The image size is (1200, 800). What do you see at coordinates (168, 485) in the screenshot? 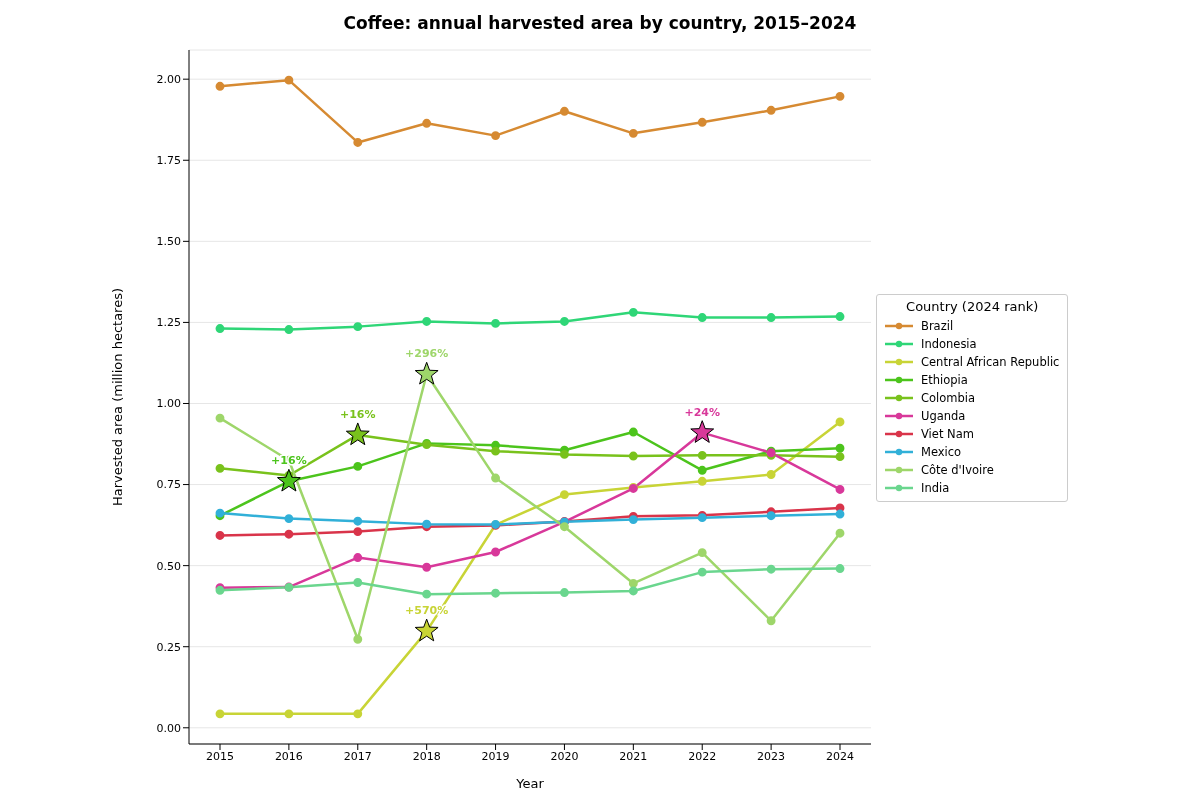
I see `y-tick-label: 0.75` at bounding box center [168, 485].